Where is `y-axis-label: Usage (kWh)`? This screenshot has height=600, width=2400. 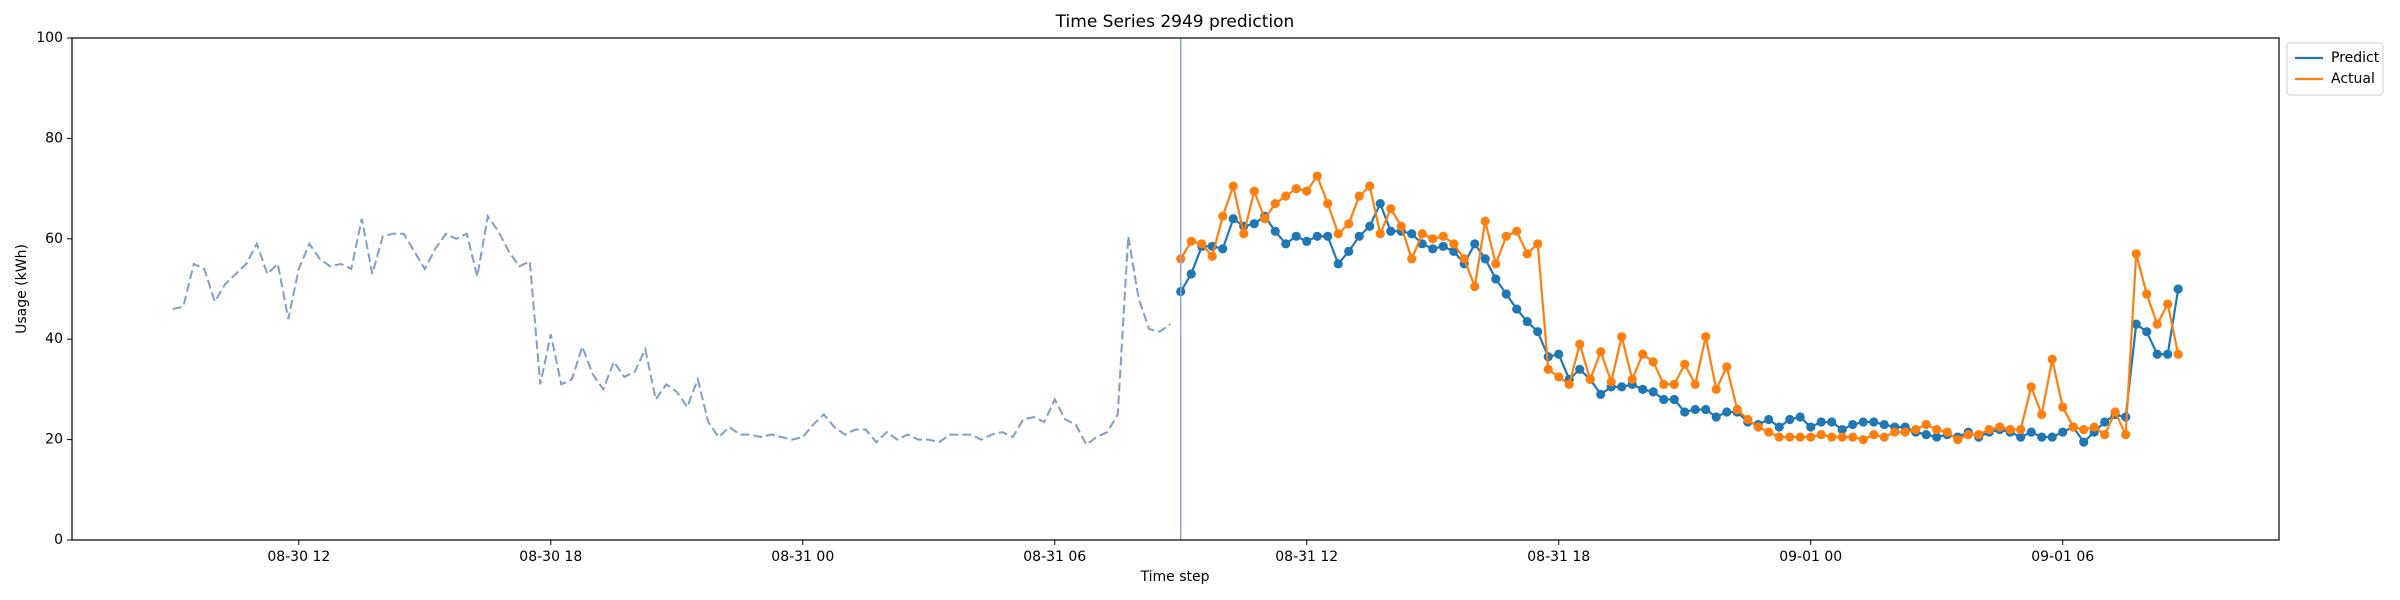
y-axis-label: Usage (kWh) is located at coordinates (22, 289).